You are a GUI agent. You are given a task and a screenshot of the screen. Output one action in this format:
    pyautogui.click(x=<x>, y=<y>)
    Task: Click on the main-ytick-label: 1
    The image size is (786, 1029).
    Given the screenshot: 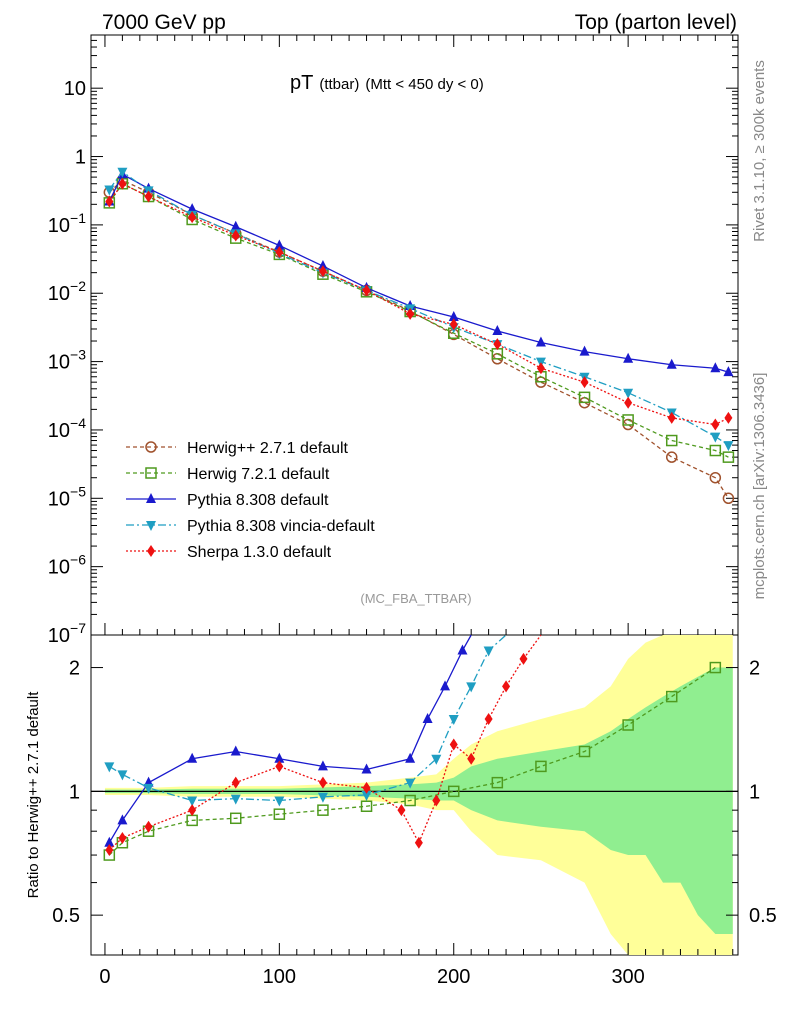 What is the action you would take?
    pyautogui.click(x=80, y=158)
    